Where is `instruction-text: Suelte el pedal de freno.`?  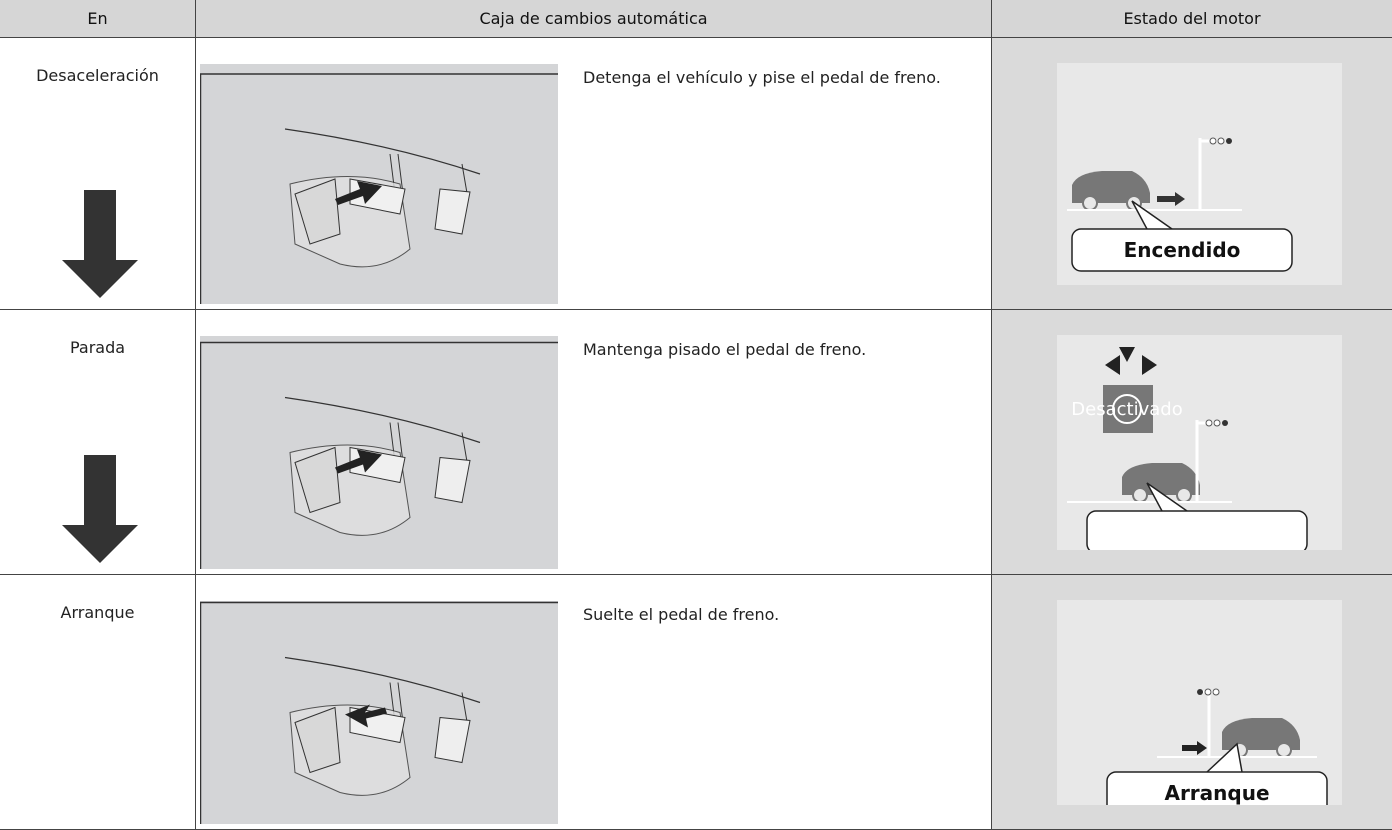
instruction-text: Suelte el pedal de freno. is located at coordinates (681, 614).